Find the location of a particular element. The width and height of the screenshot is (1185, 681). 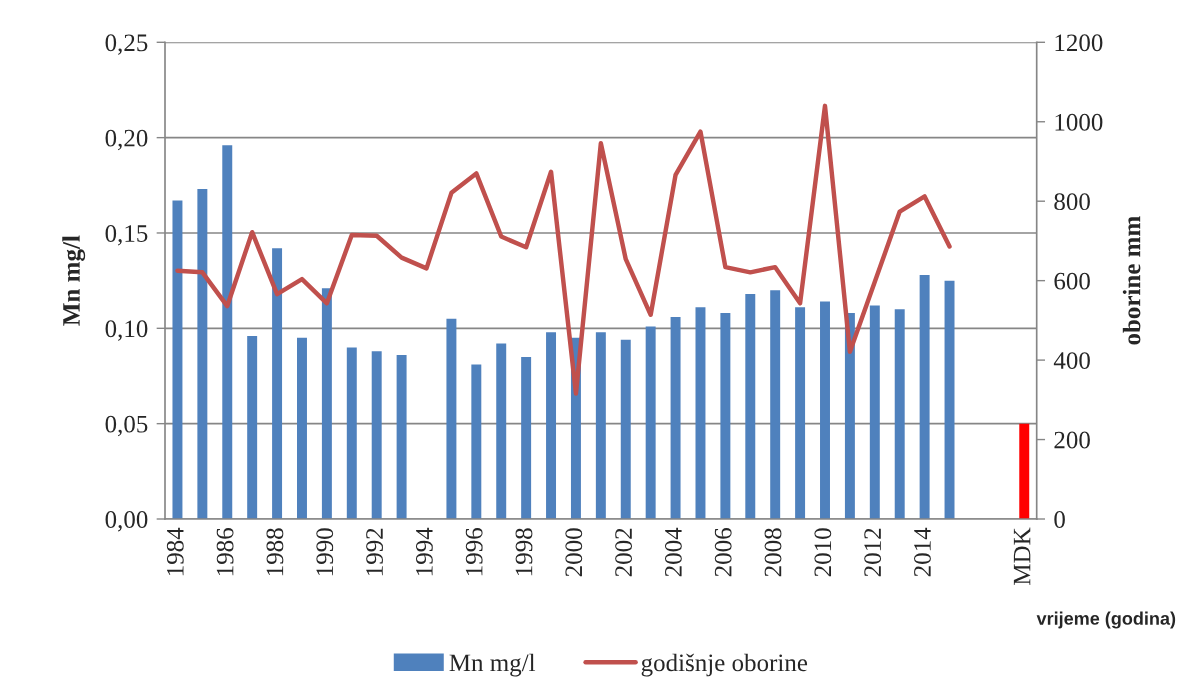

x-tick-label: 1998 is located at coordinates (524, 552).